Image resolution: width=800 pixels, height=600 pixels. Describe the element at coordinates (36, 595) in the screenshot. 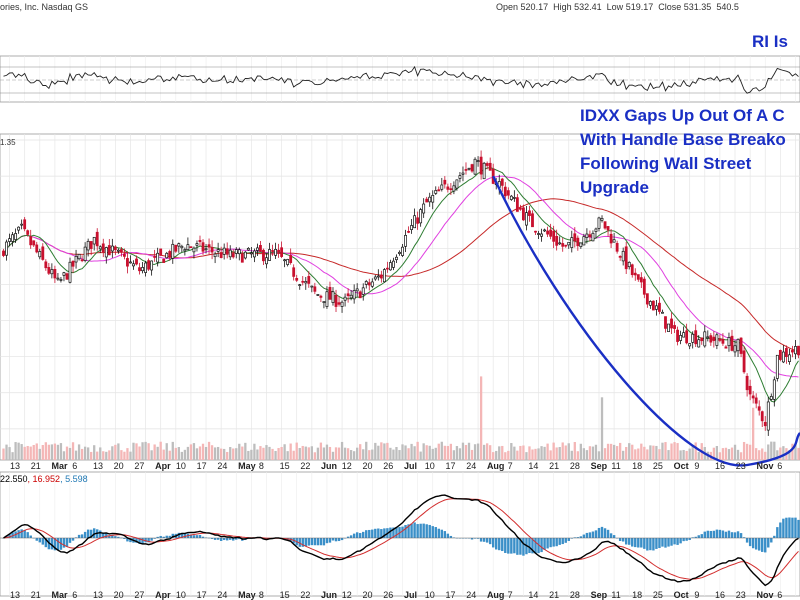

I see `date-tick-label-bottom: 21` at that location.